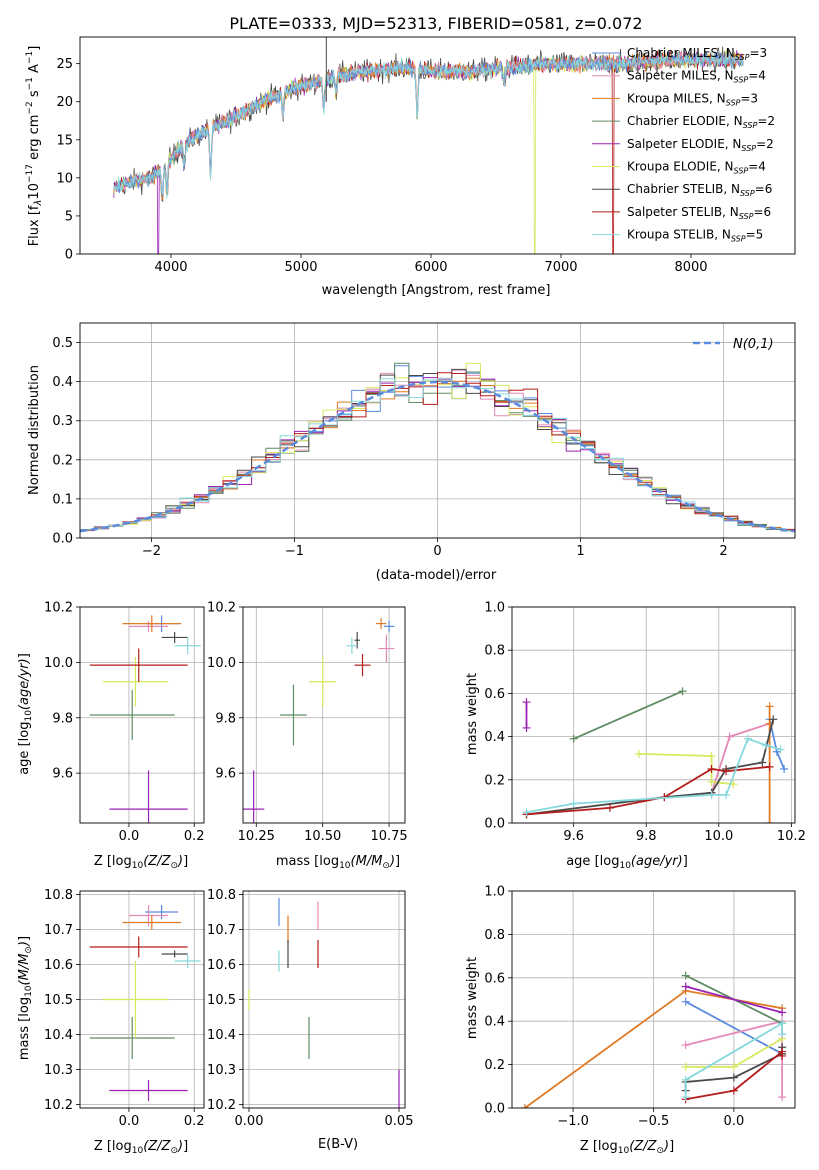 The image size is (819, 1170). What do you see at coordinates (151, 551) in the screenshot?
I see `x-tick-label: −2` at bounding box center [151, 551].